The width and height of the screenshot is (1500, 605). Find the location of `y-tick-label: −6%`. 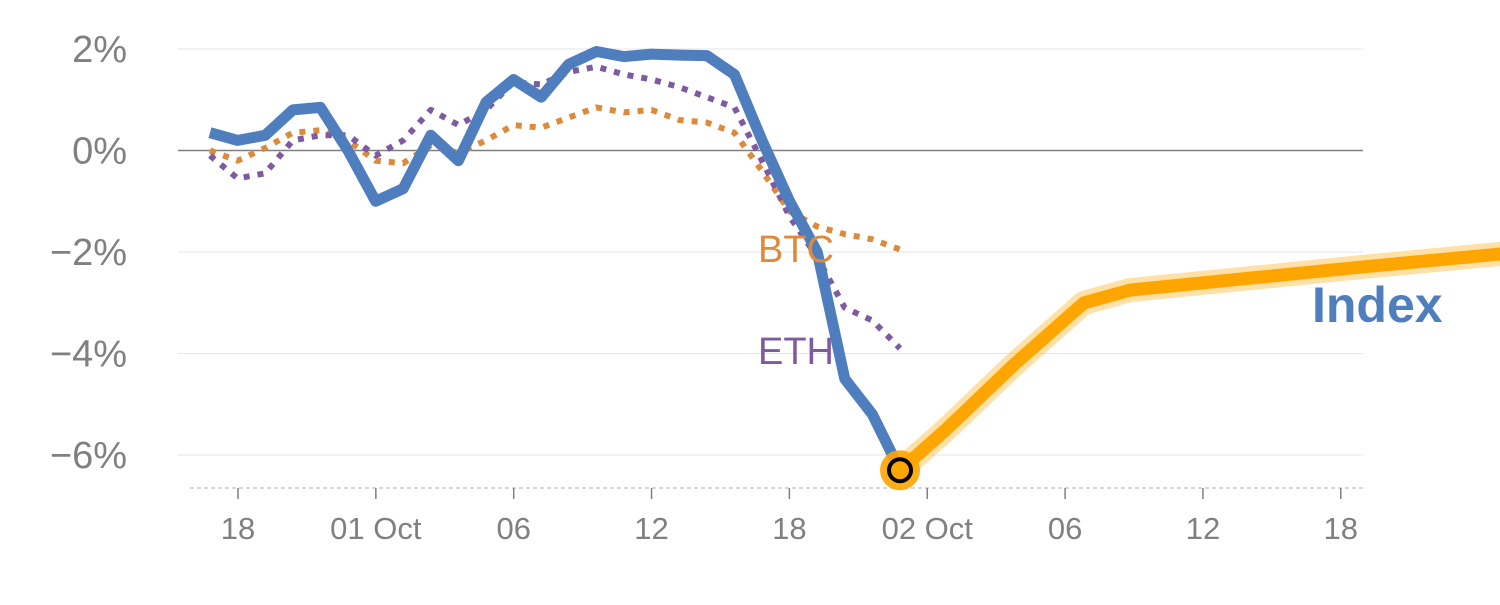

y-tick-label: −6% is located at coordinates (88, 456).